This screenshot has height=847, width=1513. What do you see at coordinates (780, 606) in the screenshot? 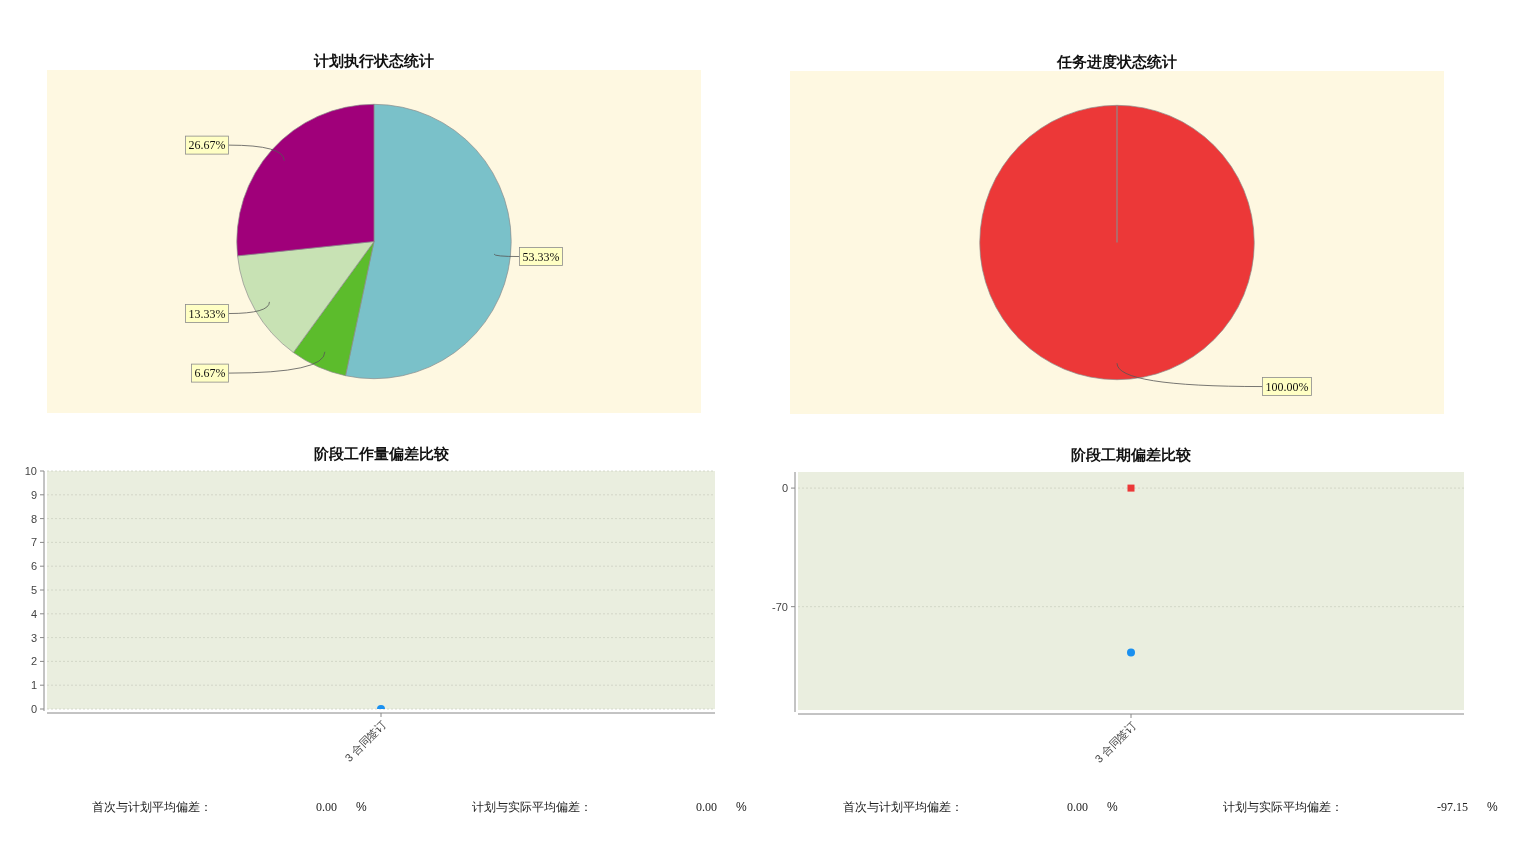
I see `y-tick-label: -70` at bounding box center [780, 606].